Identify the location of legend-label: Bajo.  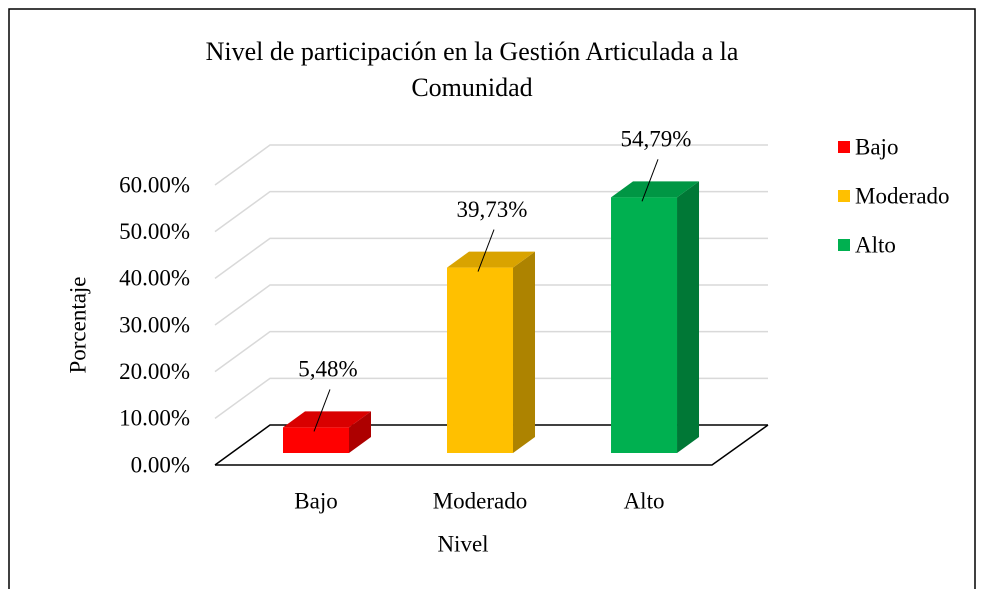
(876, 146).